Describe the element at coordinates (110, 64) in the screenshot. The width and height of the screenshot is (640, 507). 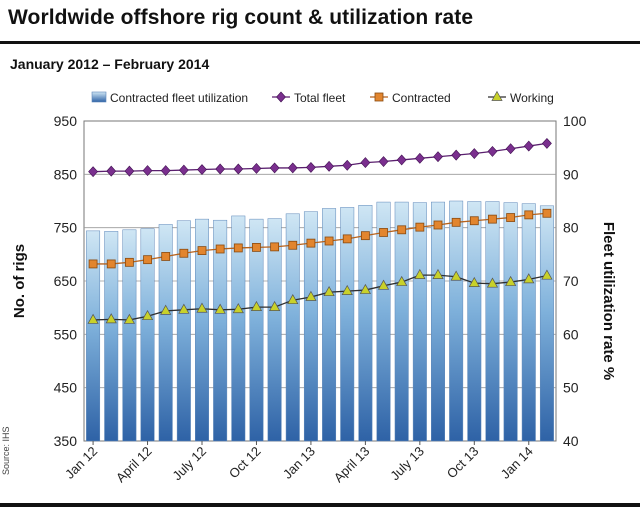
I see `chart-subtitle: January 2012 – February 2014` at that location.